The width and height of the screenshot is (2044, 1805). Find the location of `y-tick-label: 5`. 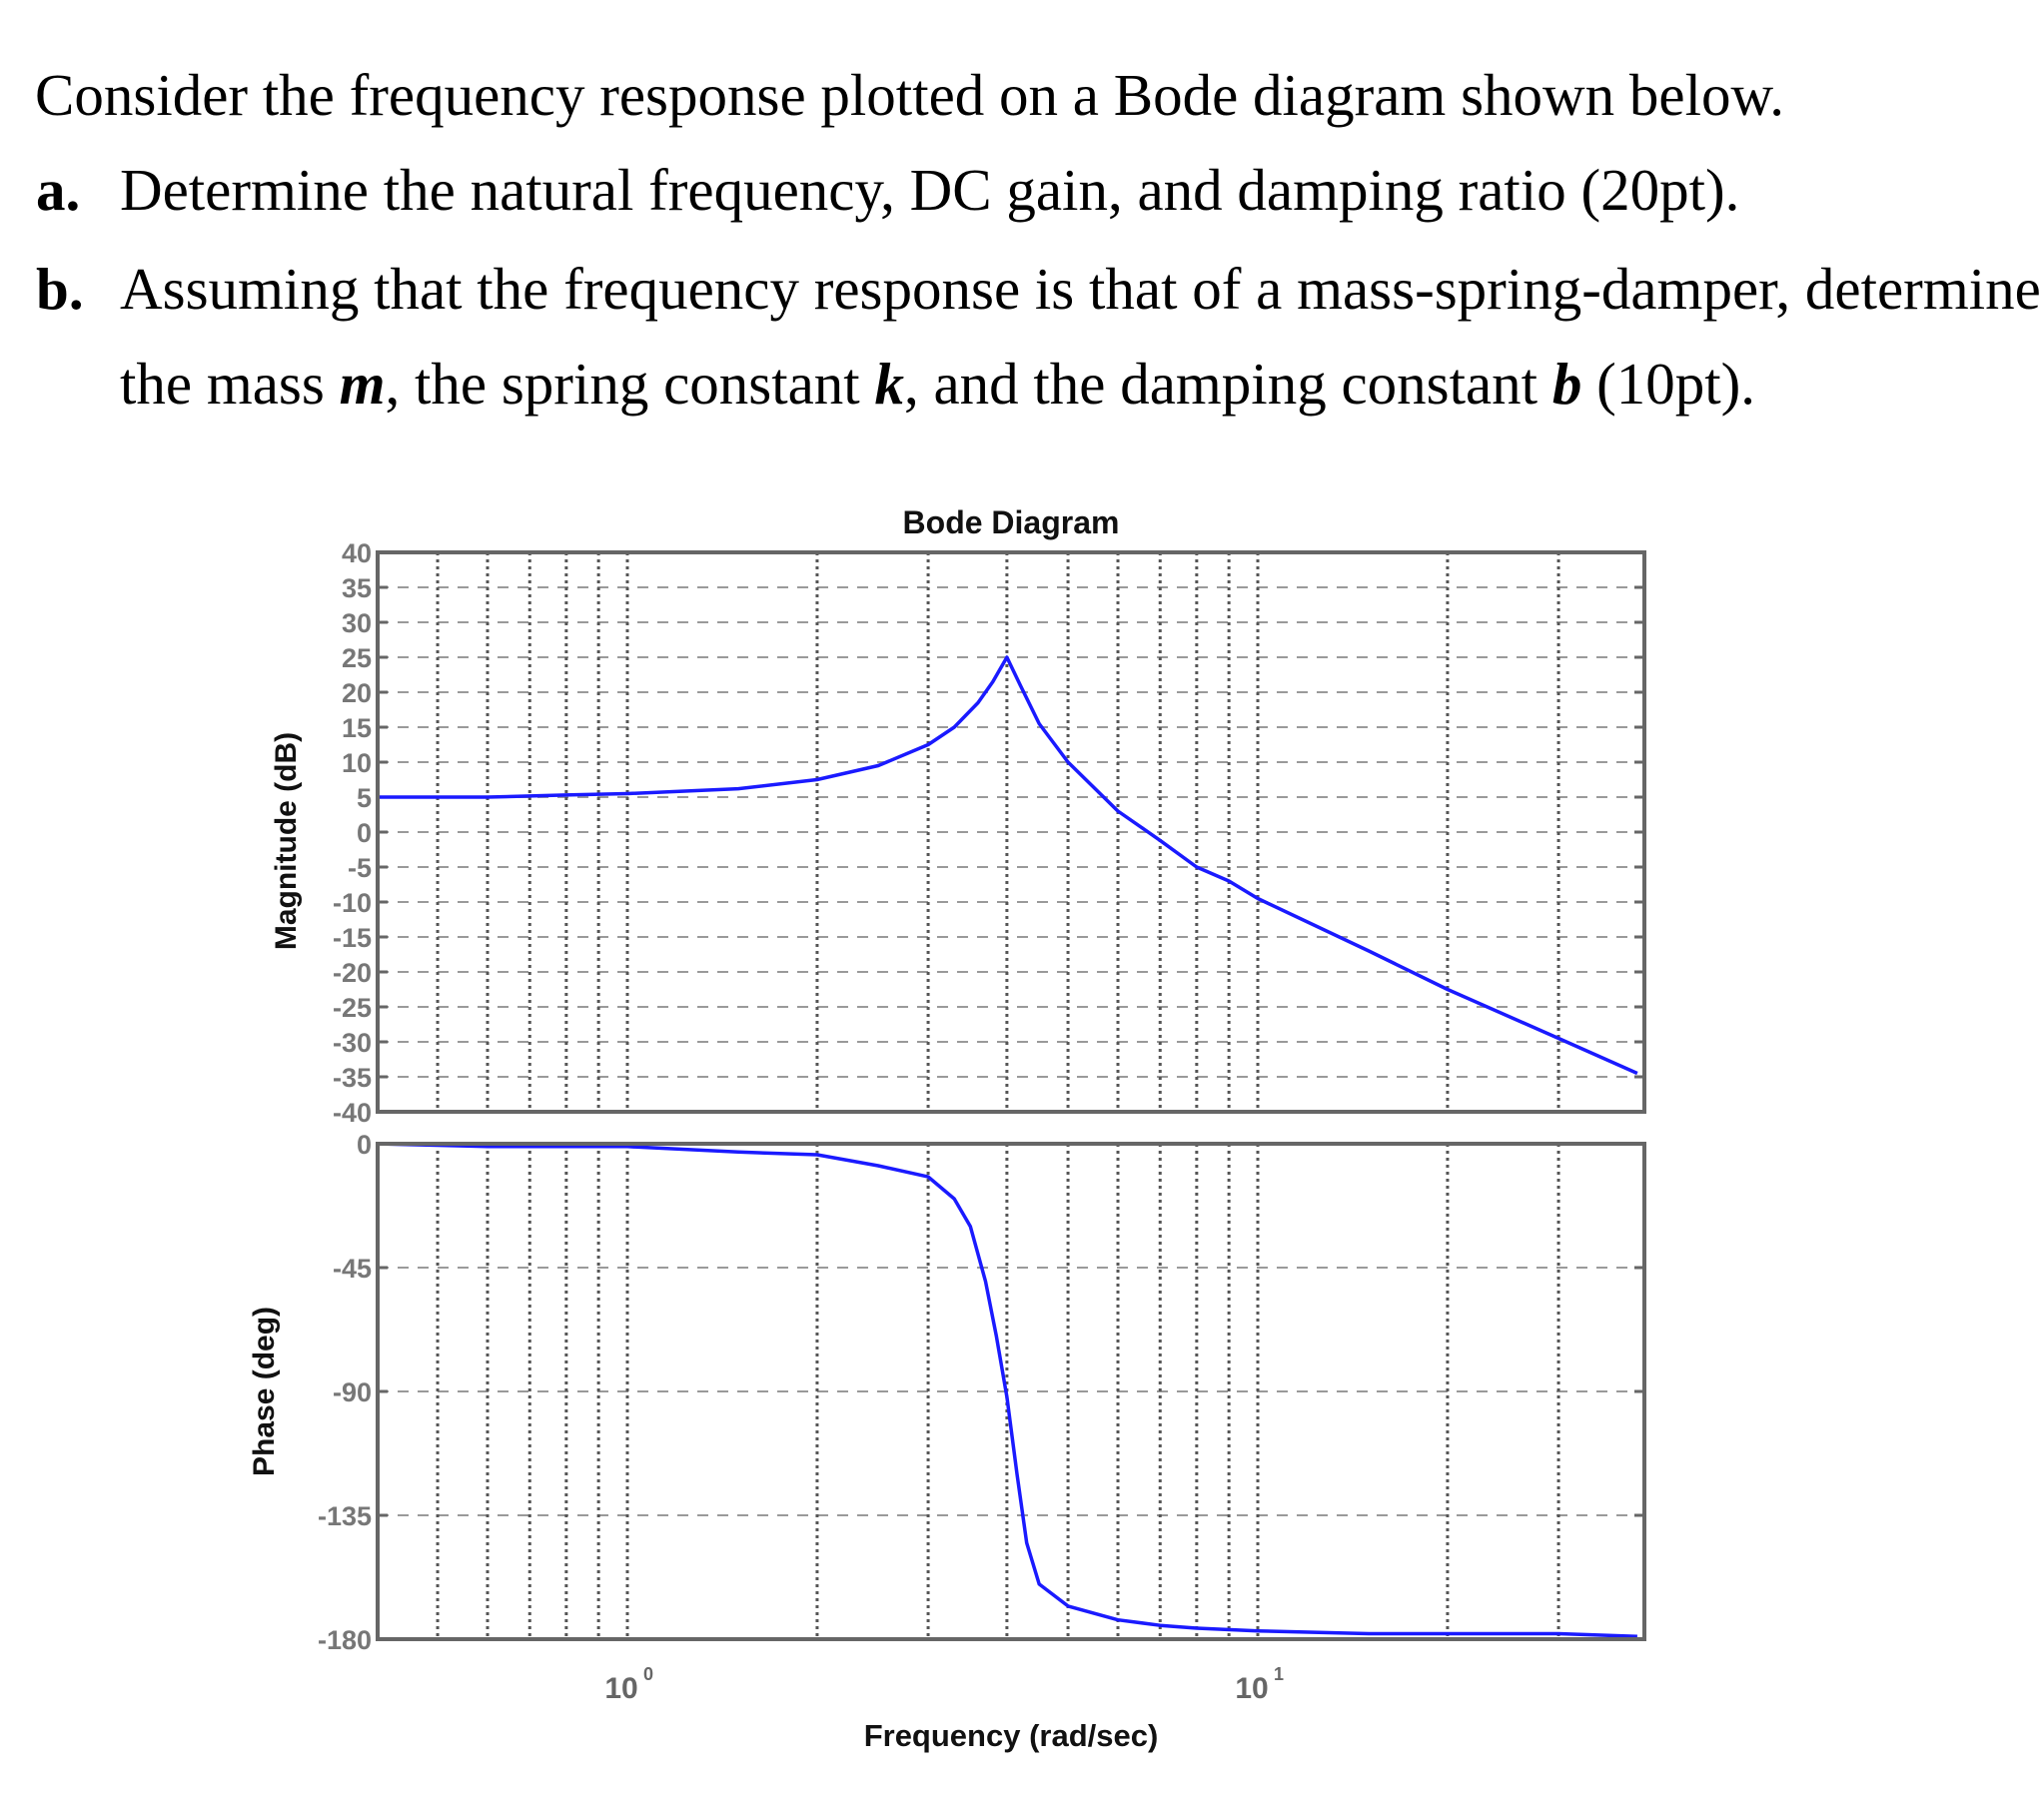

y-tick-label: 5 is located at coordinates (364, 798).